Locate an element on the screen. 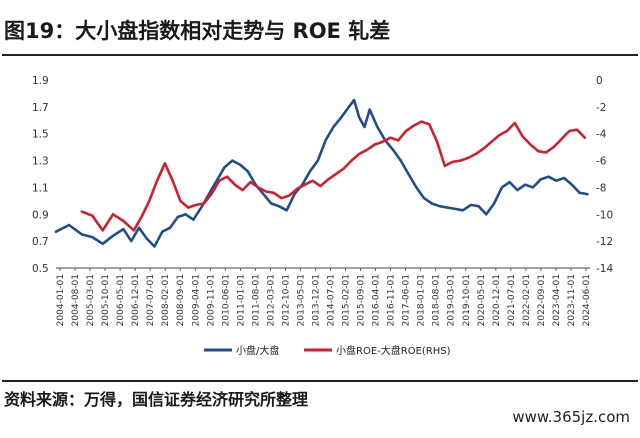  x-tick-label: 2016-04-01 is located at coordinates (377, 300).